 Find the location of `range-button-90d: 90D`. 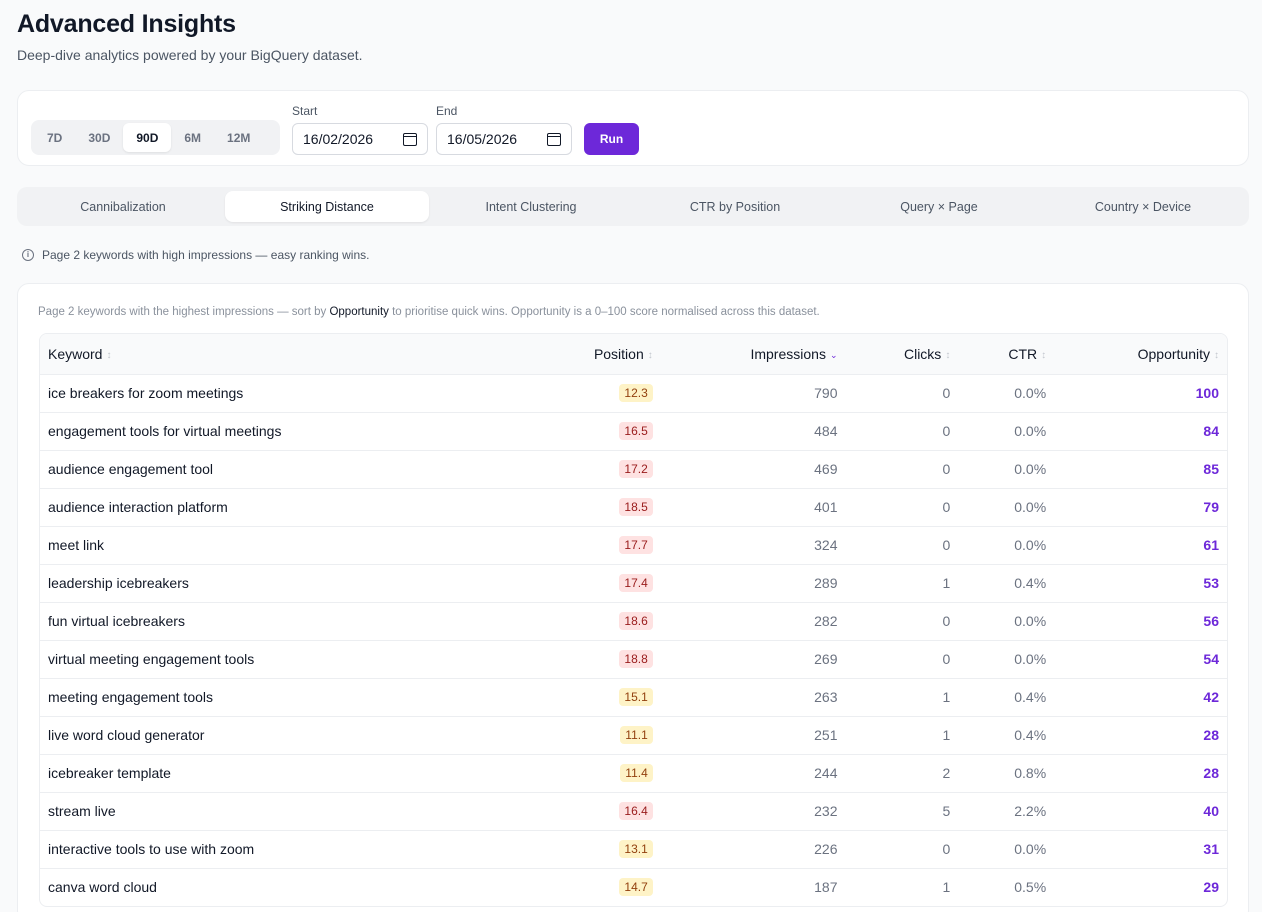

range-button-90d: 90D is located at coordinates (147, 137).